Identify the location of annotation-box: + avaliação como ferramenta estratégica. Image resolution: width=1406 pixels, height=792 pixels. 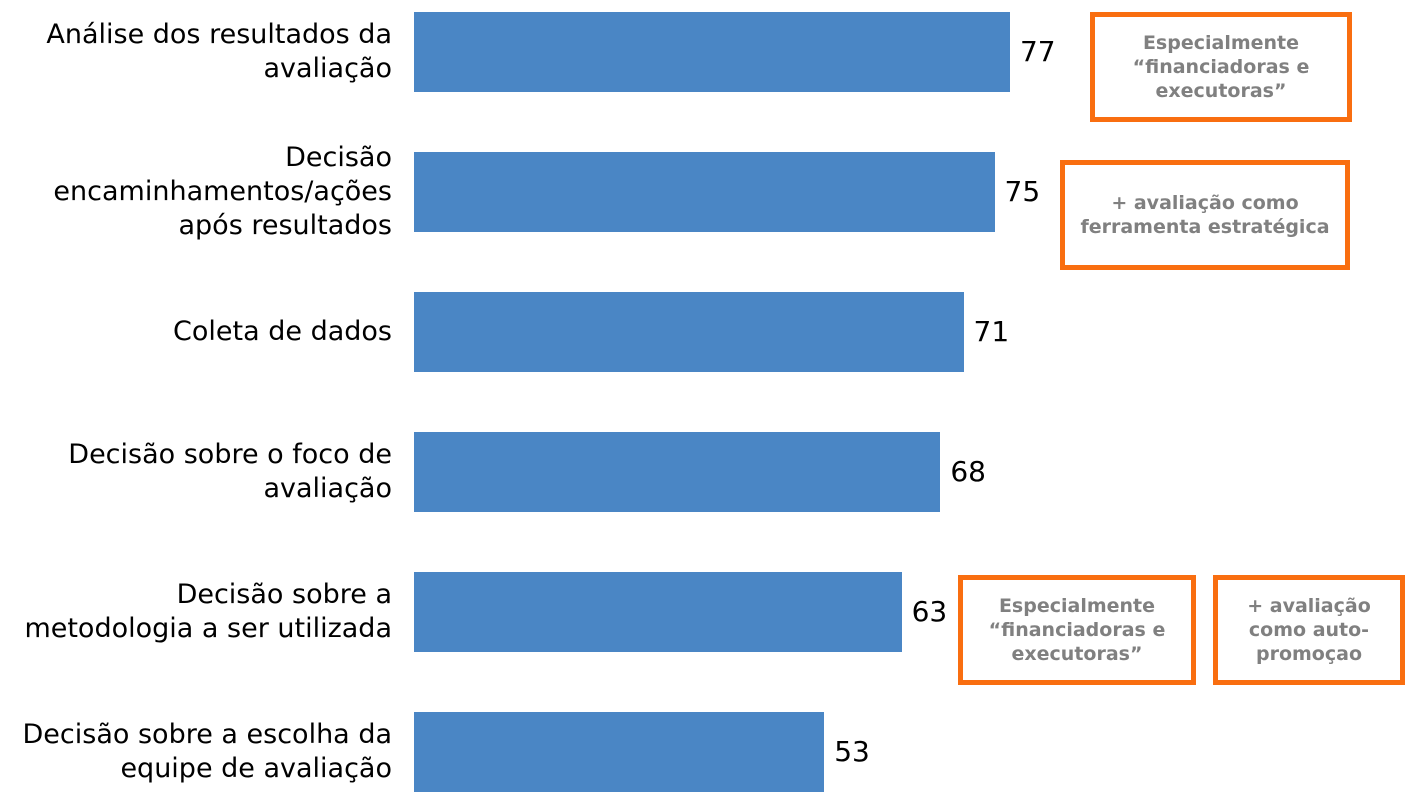
(1205, 215).